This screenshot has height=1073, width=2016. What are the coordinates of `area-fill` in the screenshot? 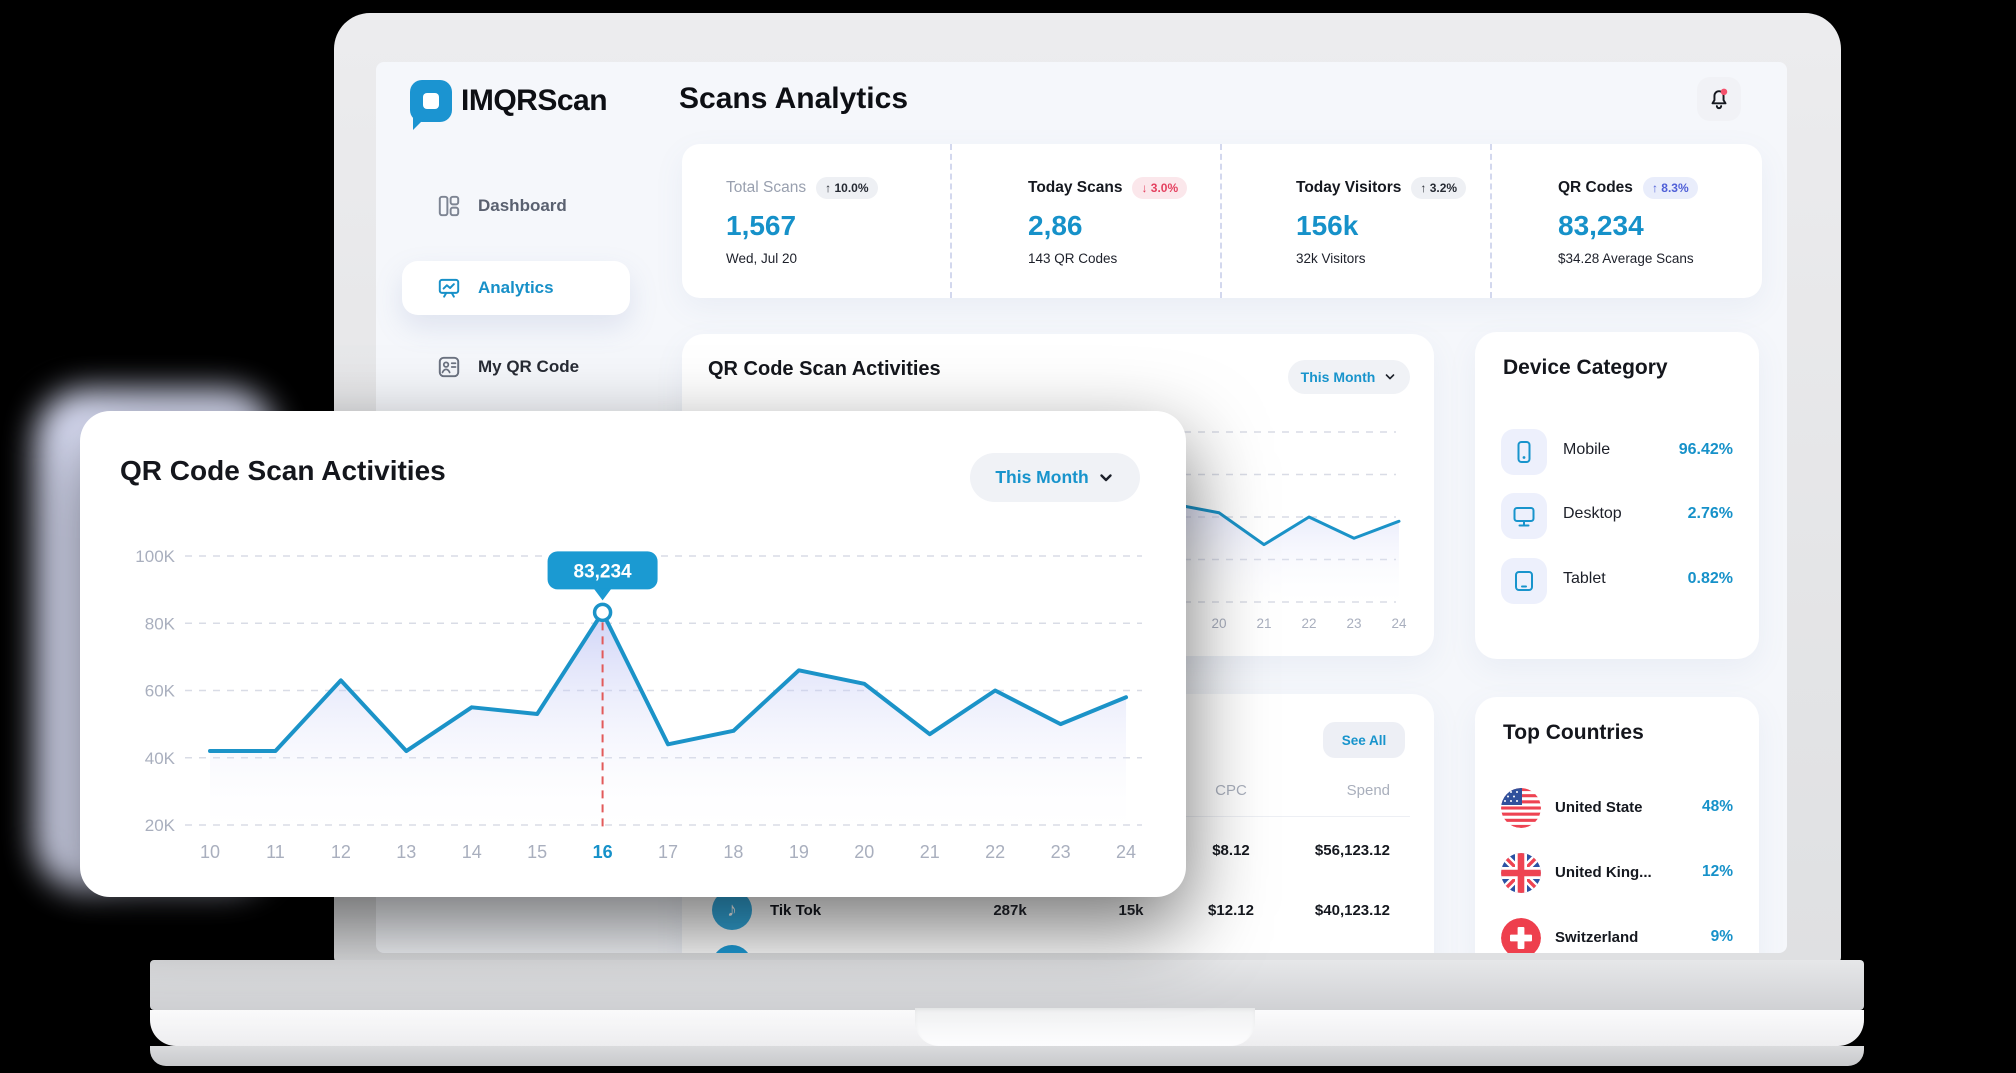 It's located at (668, 725).